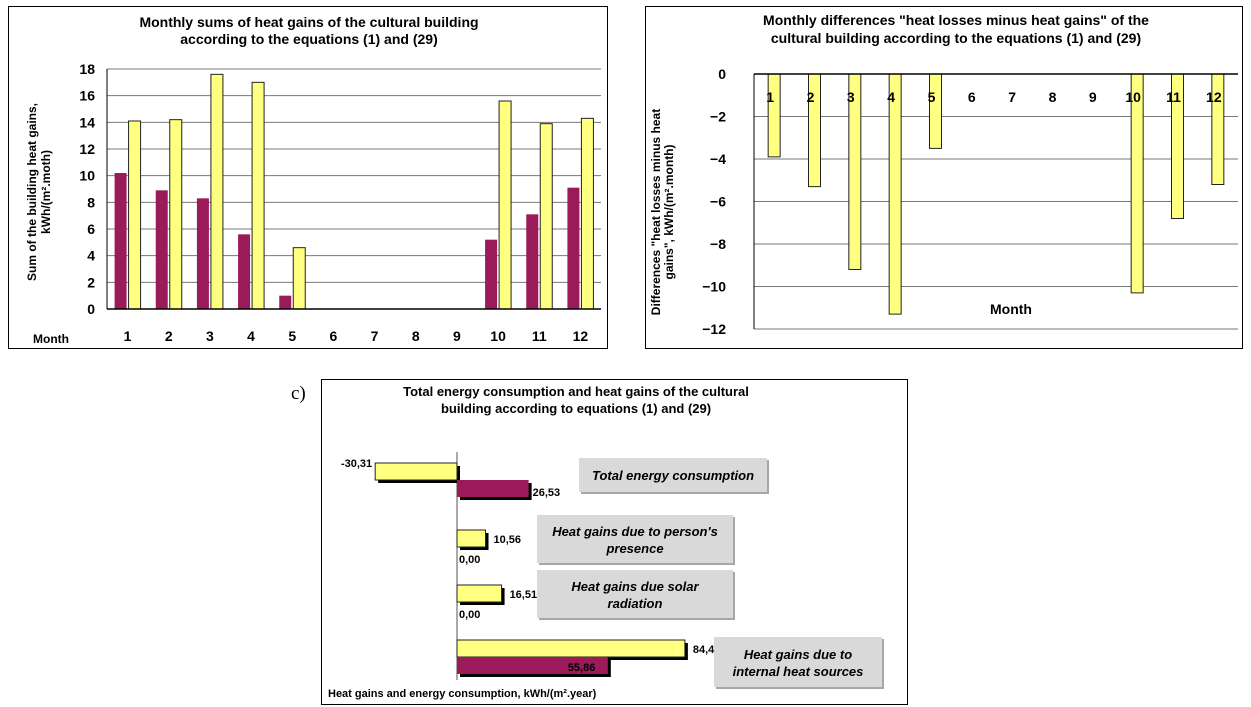 This screenshot has width=1251, height=707. Describe the element at coordinates (1214, 97) in the screenshot. I see `chart-b-xtick: 12` at that location.